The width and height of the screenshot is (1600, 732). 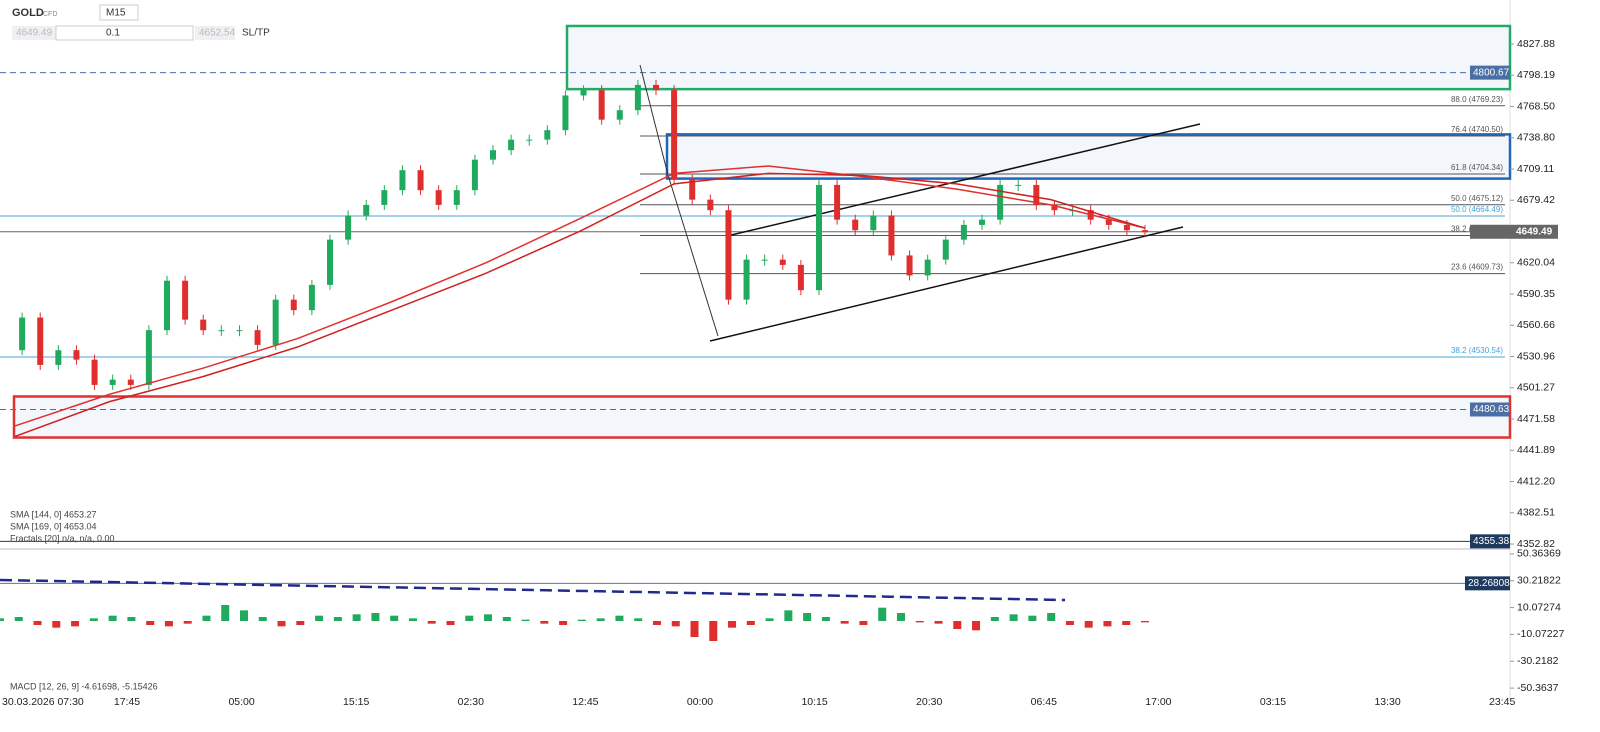 I want to click on macd-tick-label: 30.21822, so click(x=1539, y=581).